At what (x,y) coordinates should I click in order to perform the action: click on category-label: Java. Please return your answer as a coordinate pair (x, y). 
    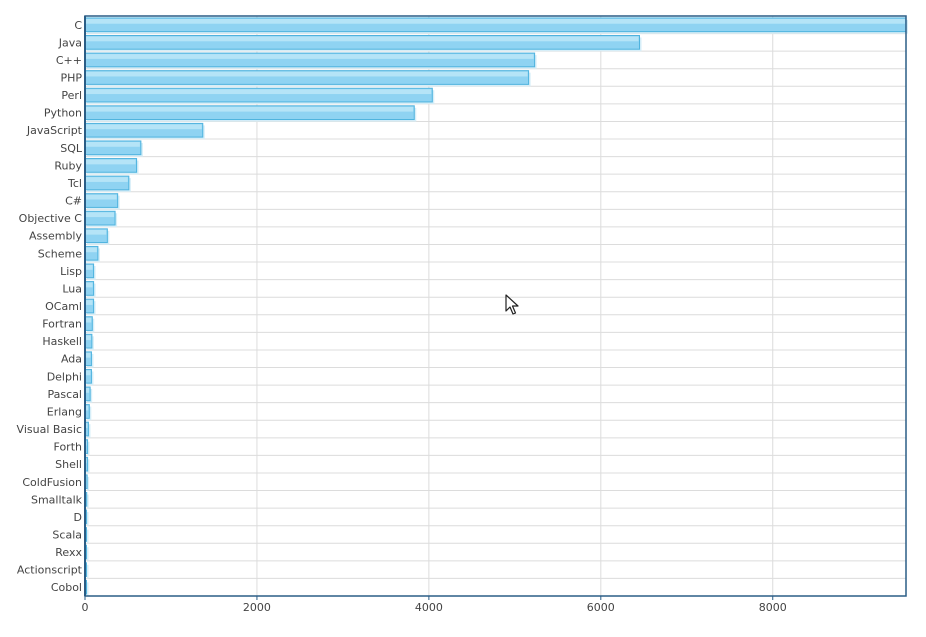
    Looking at the image, I should click on (70, 42).